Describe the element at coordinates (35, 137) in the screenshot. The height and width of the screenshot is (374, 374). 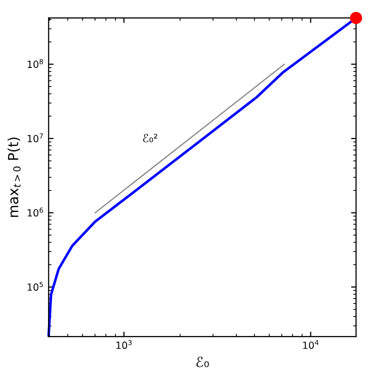
I see `y-tick-label: 10$^{7}$` at that location.